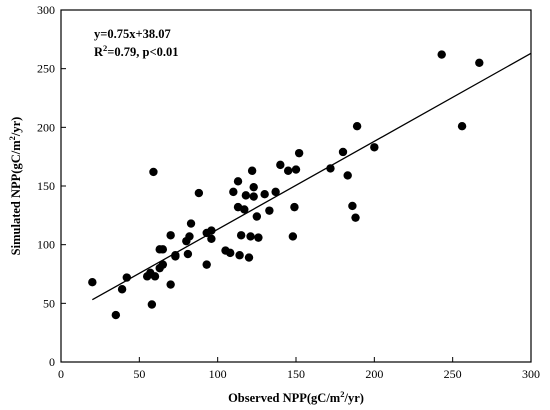 This screenshot has width=550, height=410. I want to click on y-tick-label: 200, so click(46, 127).